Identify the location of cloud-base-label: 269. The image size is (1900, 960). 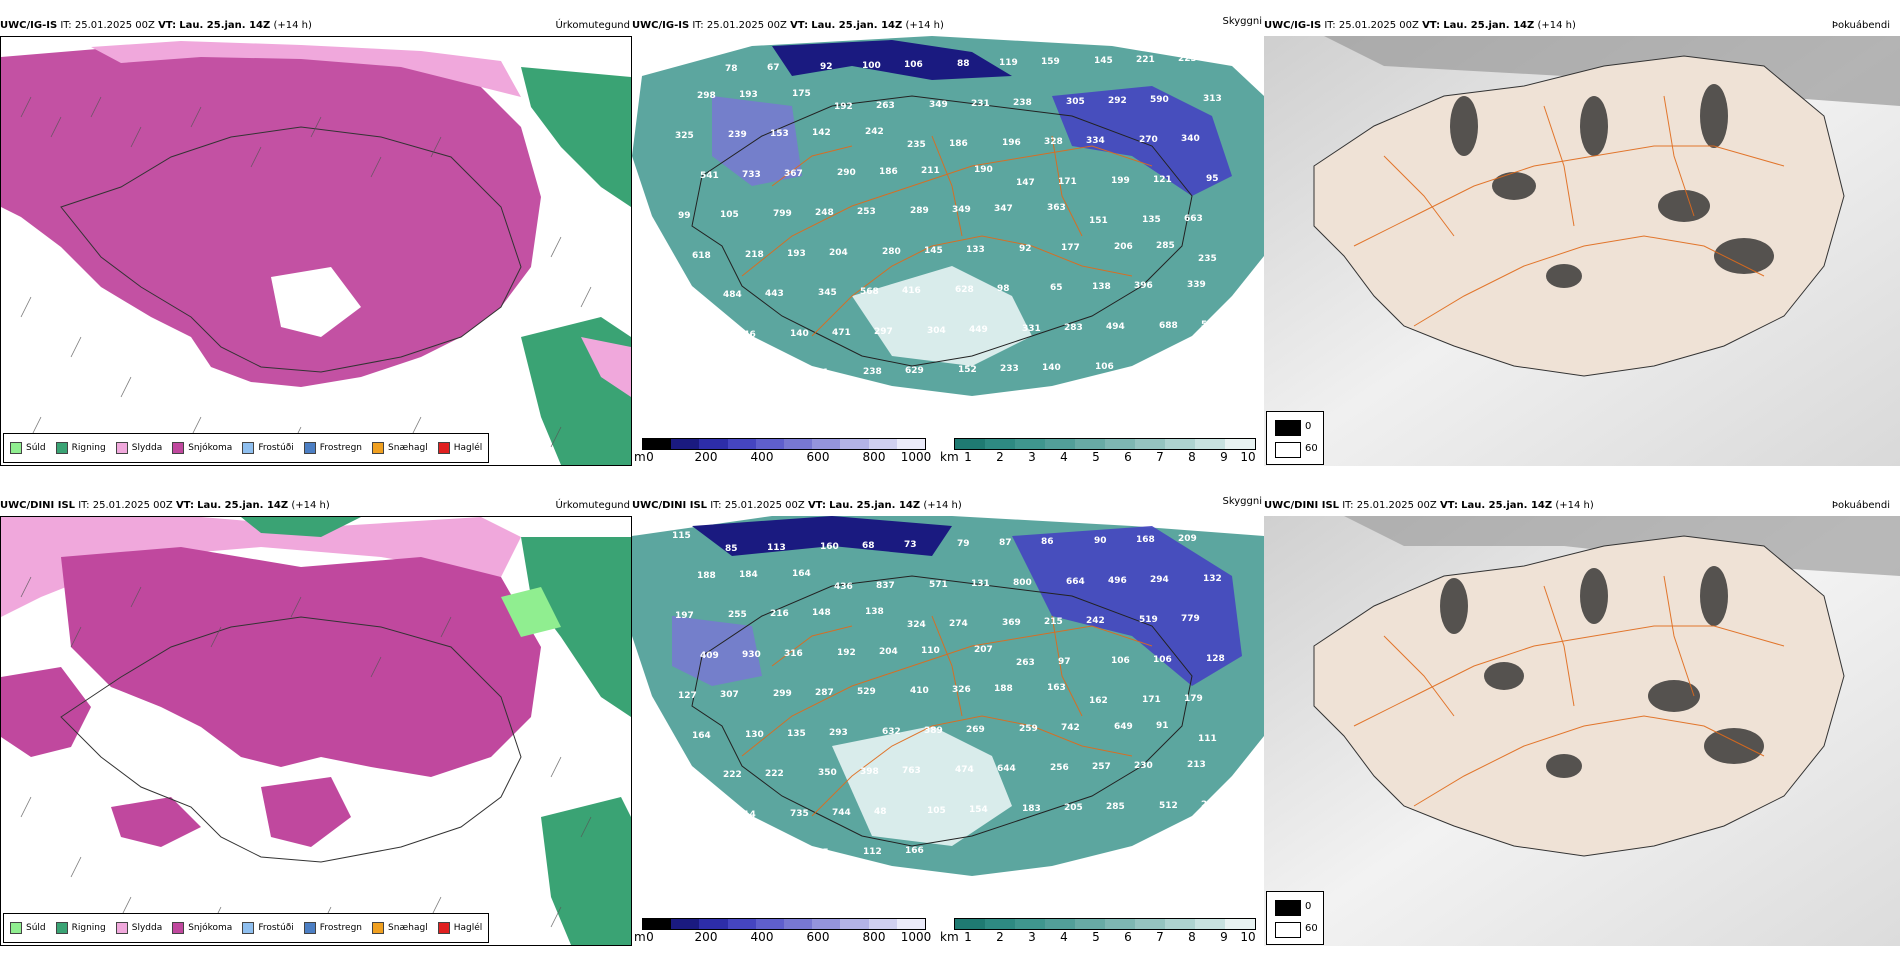
(975, 730).